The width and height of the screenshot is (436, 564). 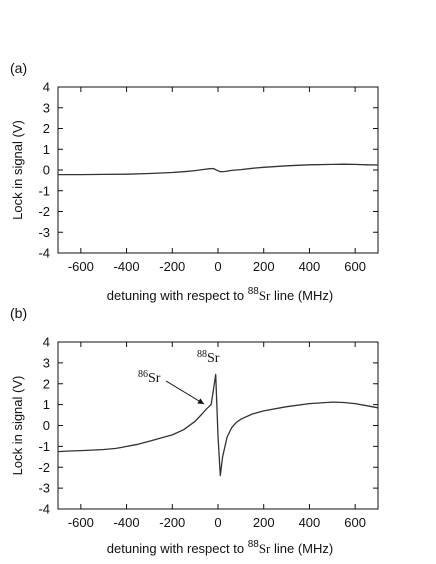 I want to click on annotation-arrow-line, so click(x=185, y=392).